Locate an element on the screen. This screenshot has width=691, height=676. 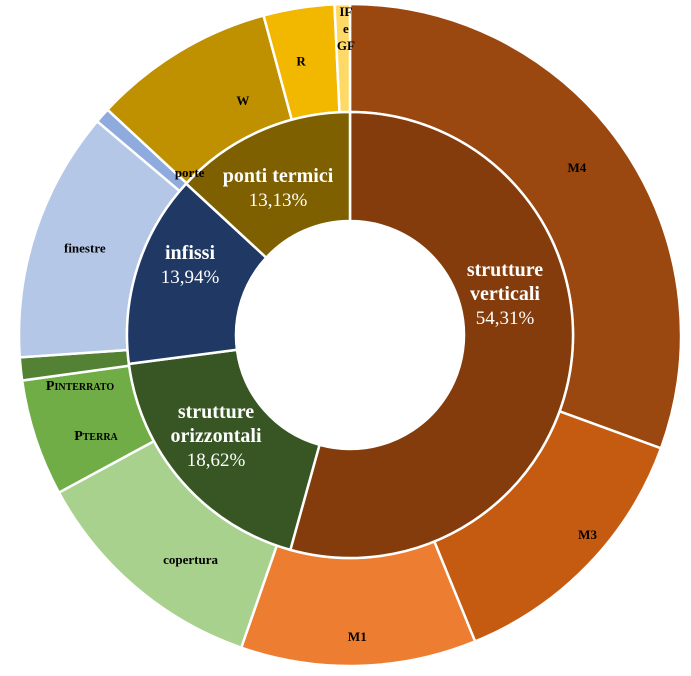
outer-label-pinterrato: PINTERRATO is located at coordinates (80, 386).